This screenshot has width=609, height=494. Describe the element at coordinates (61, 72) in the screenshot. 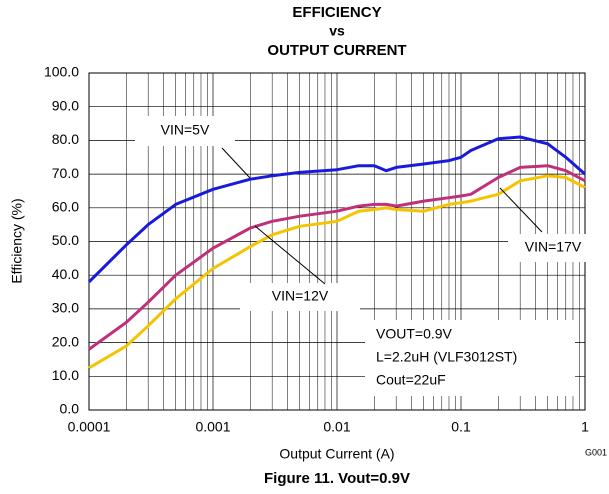

I see `y-tick-label: 100.0` at that location.